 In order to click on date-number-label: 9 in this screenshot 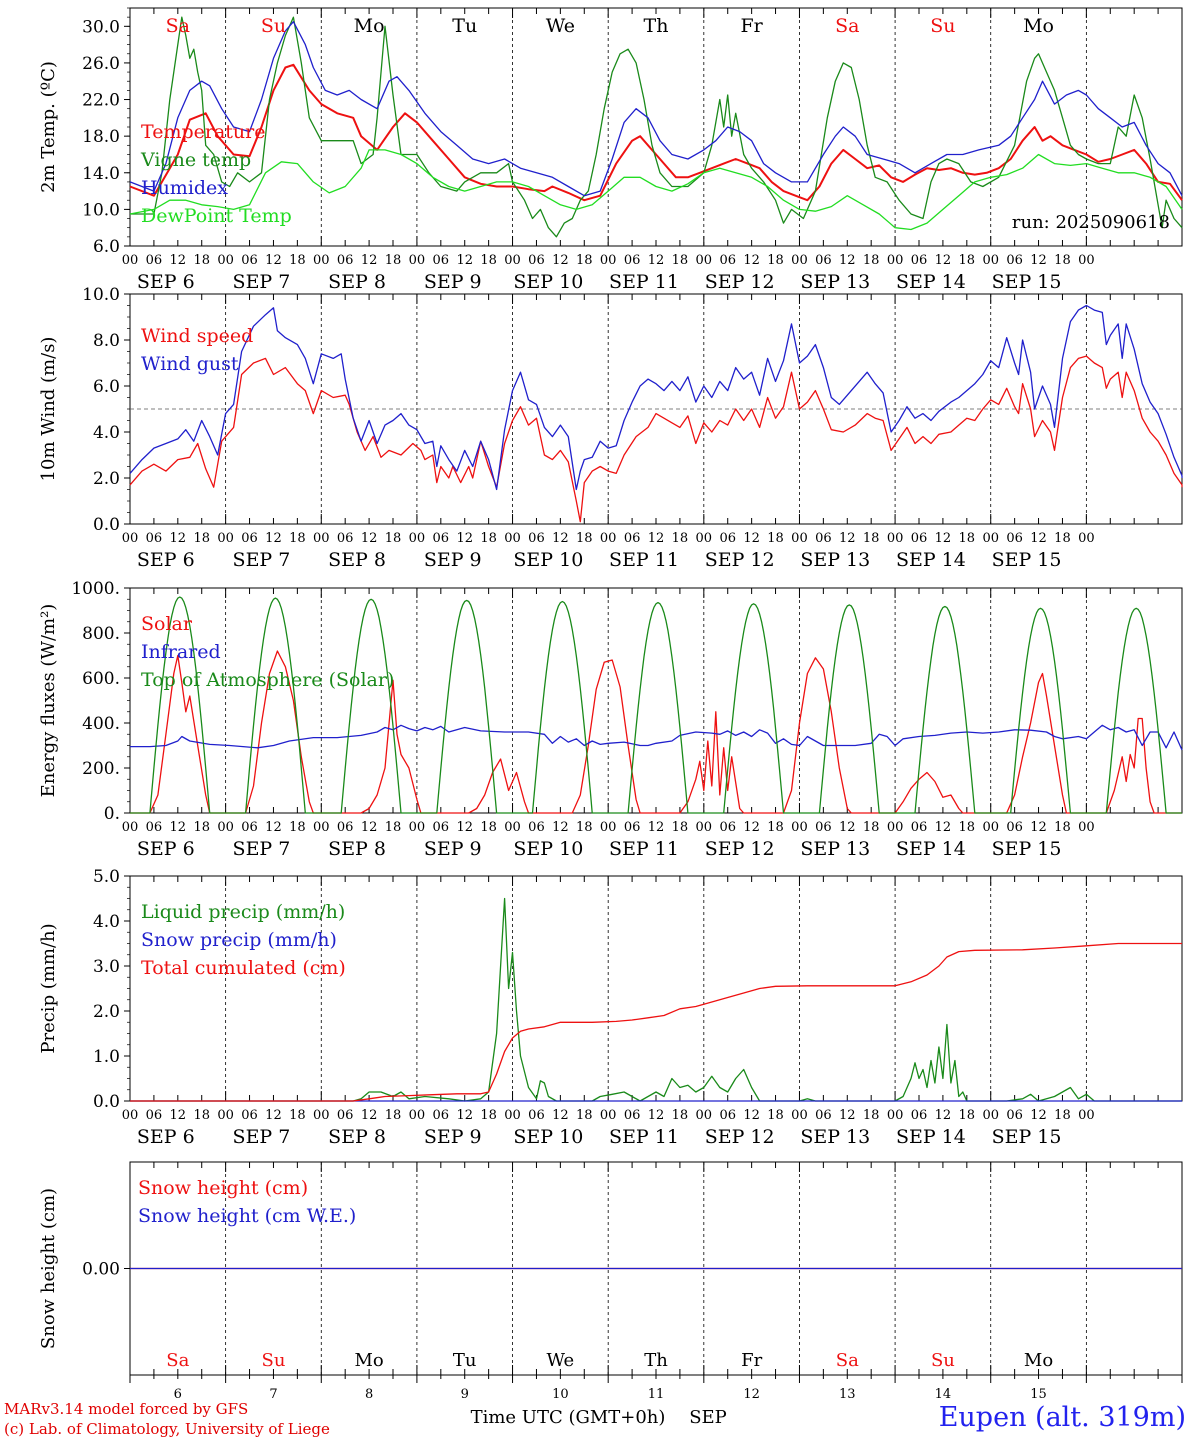, I will do `click(465, 1394)`.